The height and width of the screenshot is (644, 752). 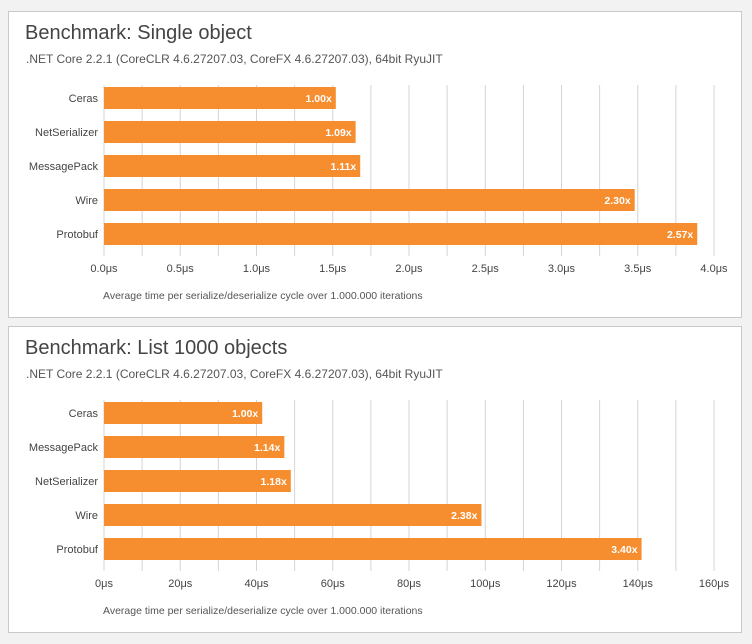 What do you see at coordinates (714, 269) in the screenshot?
I see `x-tick-label: 4.0μs` at bounding box center [714, 269].